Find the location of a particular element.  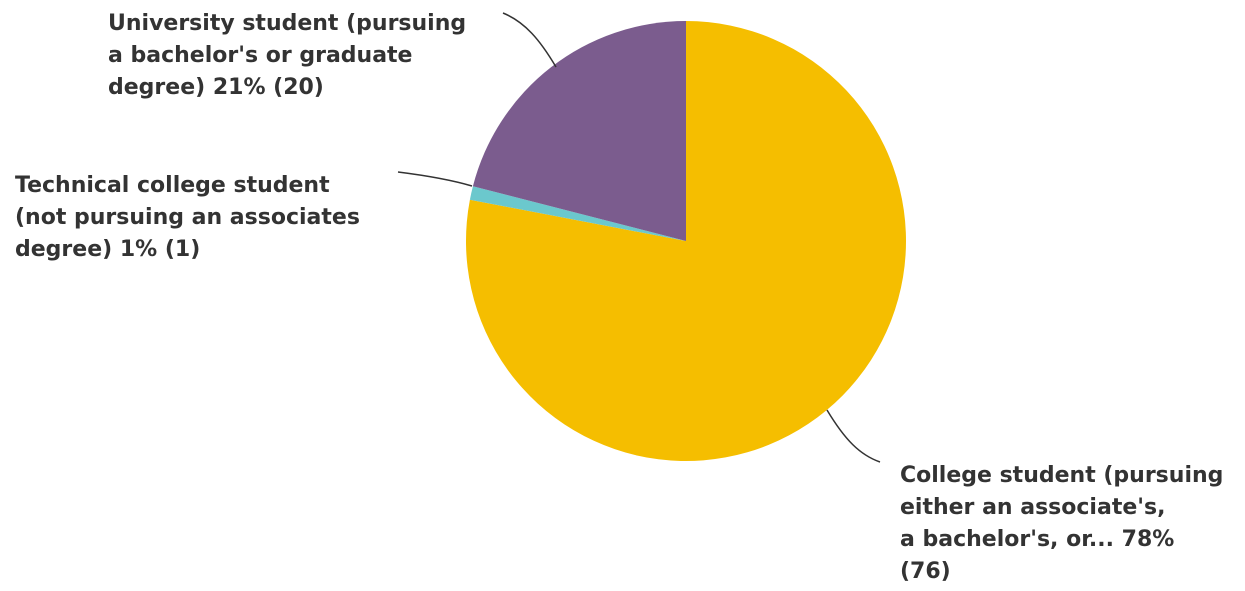

slice-label-line: a bachelor's, or... 78% is located at coordinates (1037, 539).